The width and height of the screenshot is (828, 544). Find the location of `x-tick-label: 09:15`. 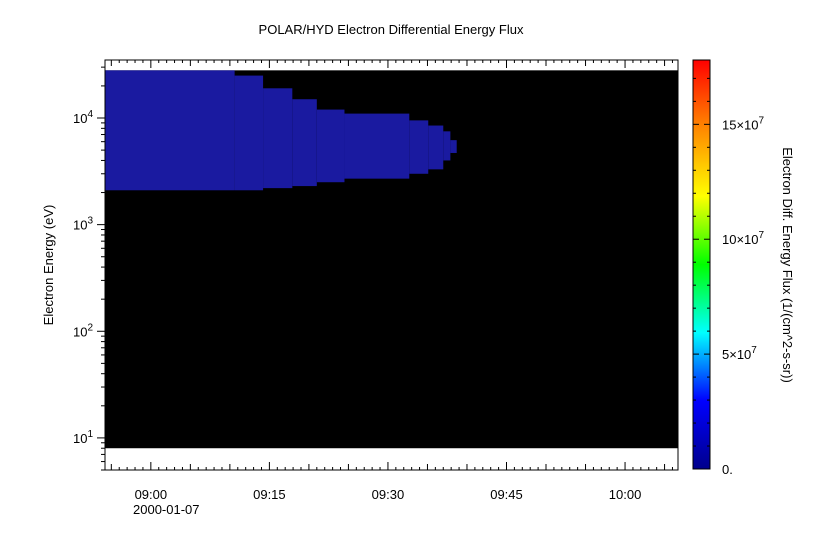

x-tick-label: 09:15 is located at coordinates (269, 494).